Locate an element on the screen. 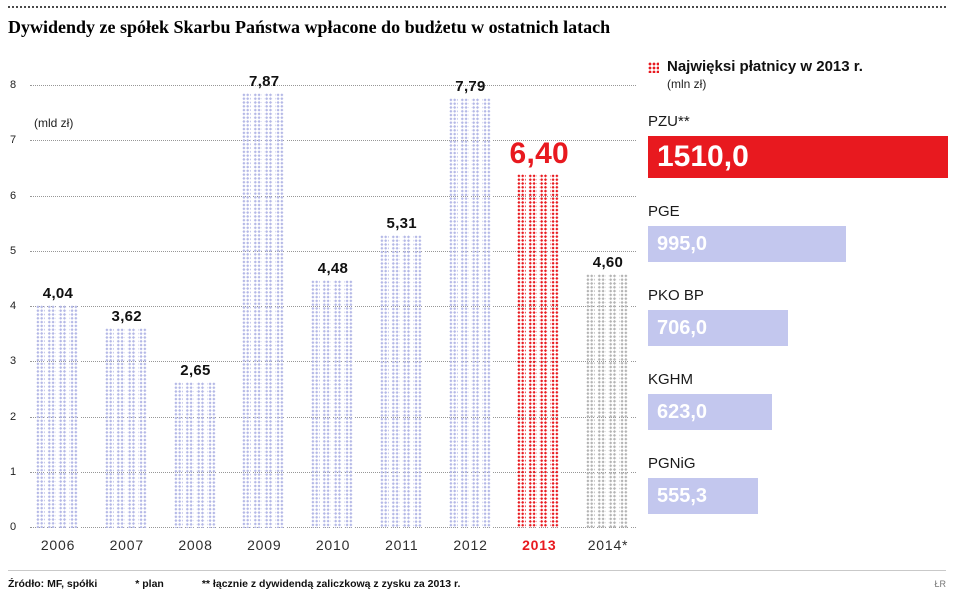 Image resolution: width=954 pixels, height=596 pixels. legend-text: Najwięksi płatnicy w 2013 r. (mln zł) is located at coordinates (765, 74).